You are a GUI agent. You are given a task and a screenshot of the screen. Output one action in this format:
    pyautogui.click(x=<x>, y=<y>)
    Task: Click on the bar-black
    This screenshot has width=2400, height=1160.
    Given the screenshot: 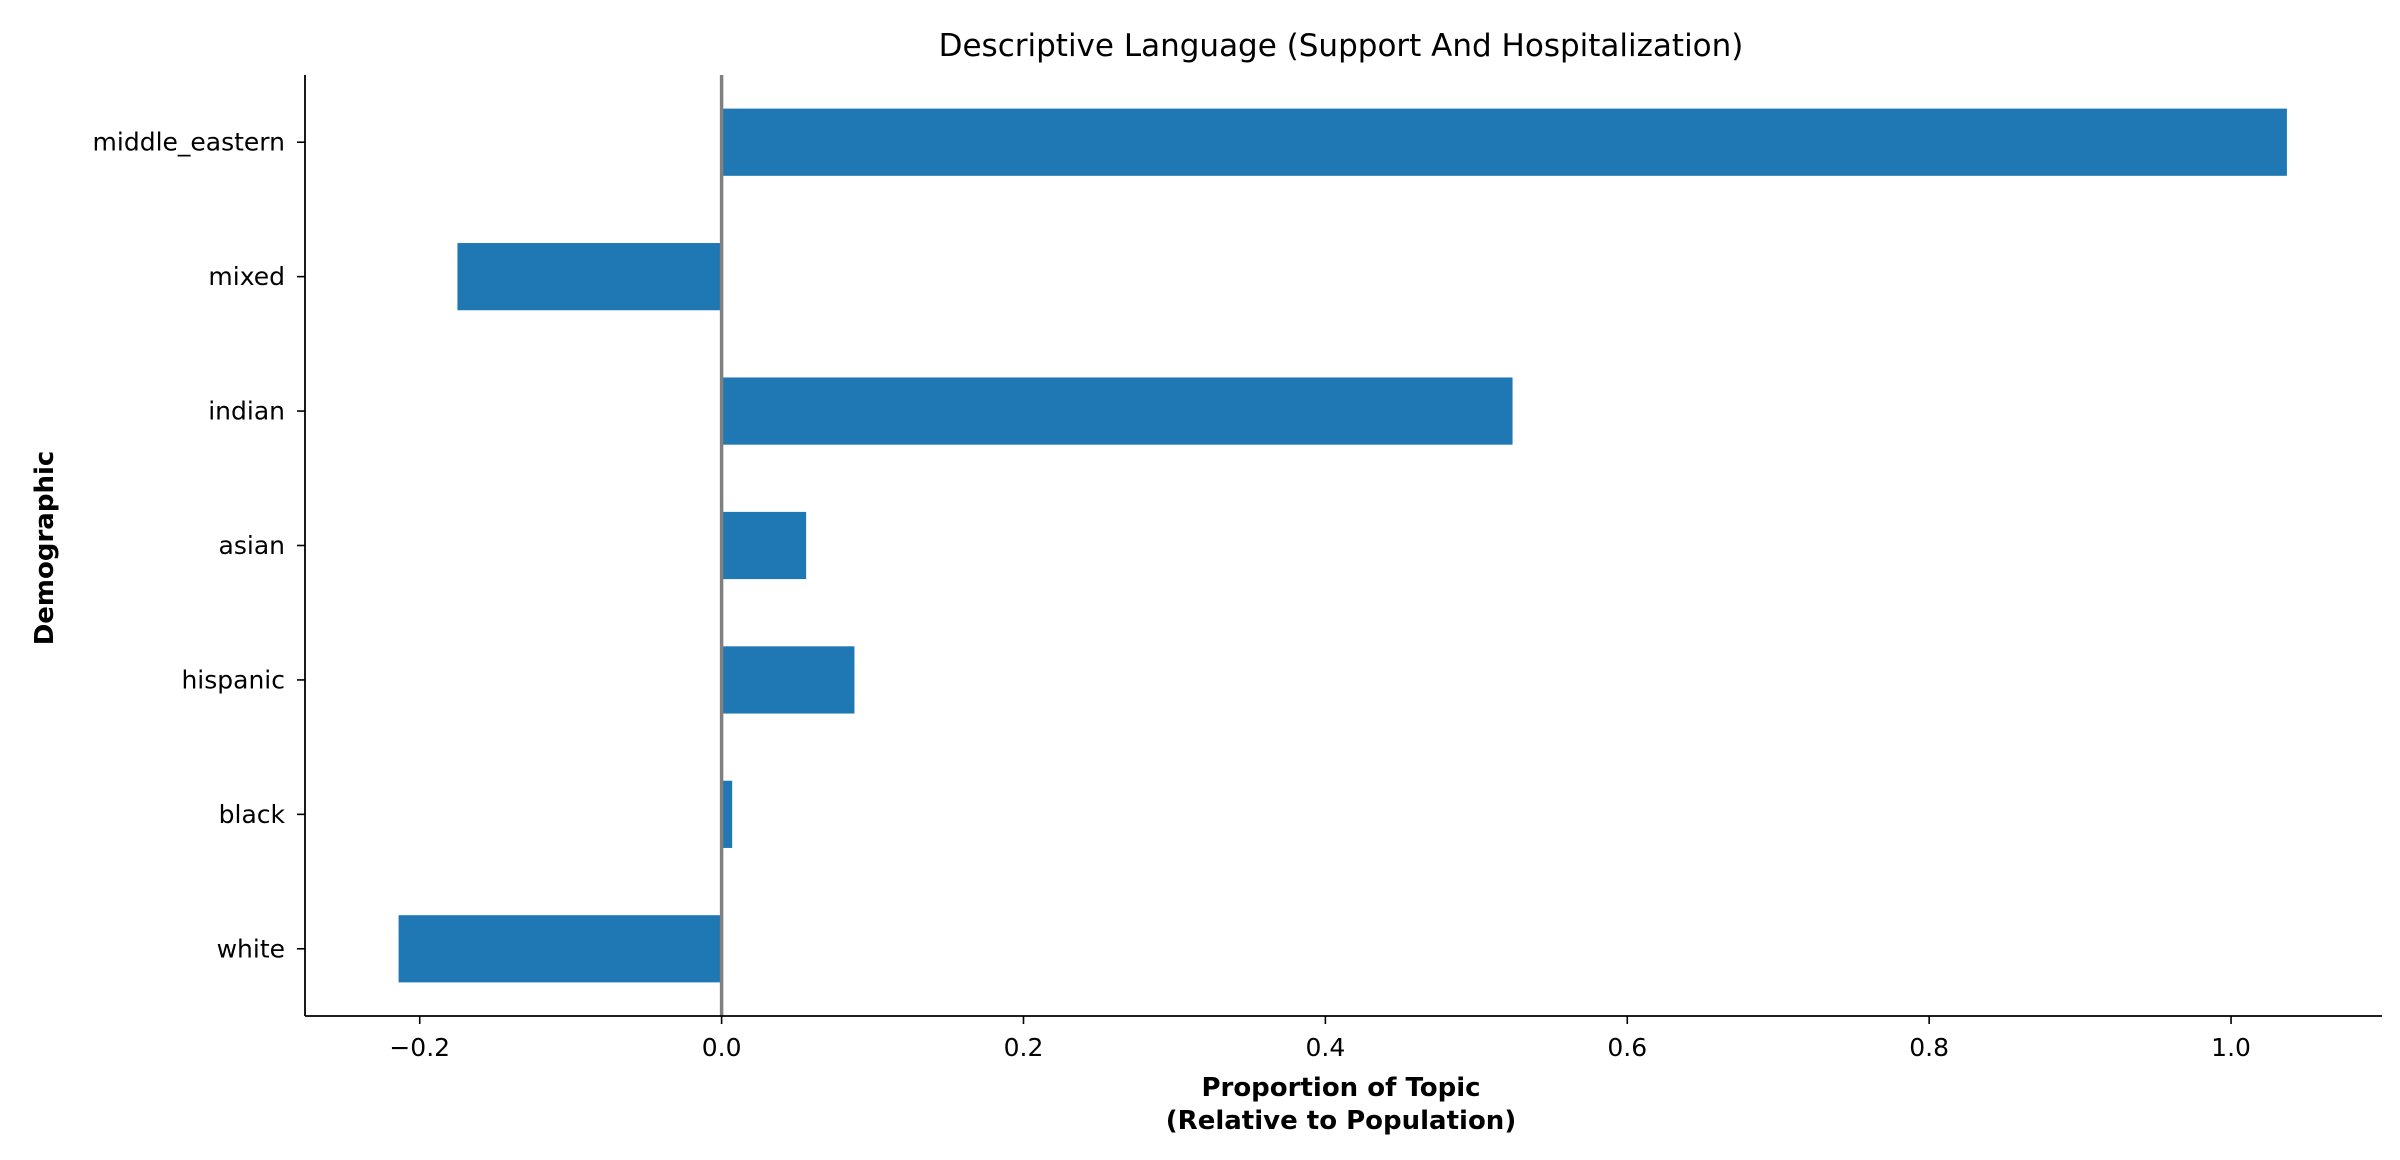 What is the action you would take?
    pyautogui.click(x=727, y=814)
    